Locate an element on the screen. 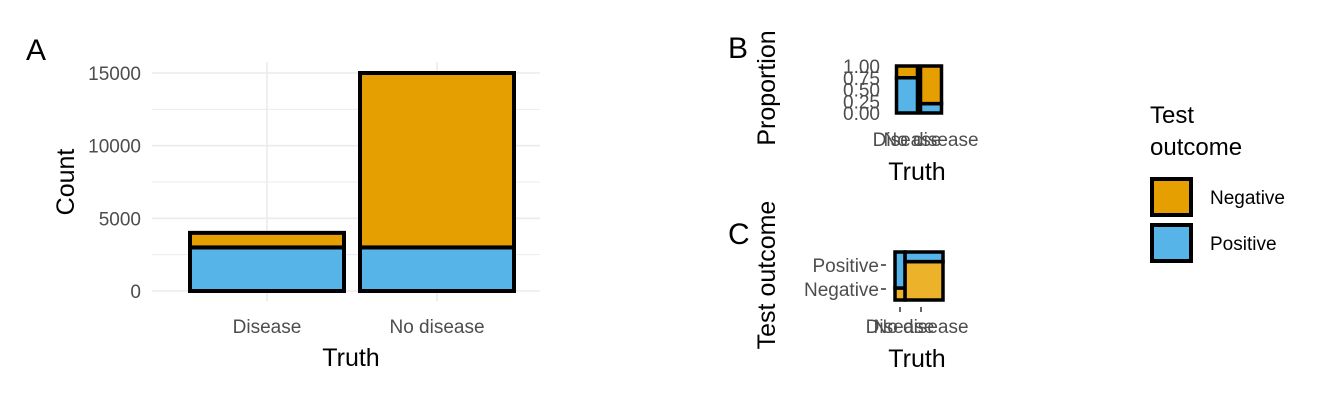 The width and height of the screenshot is (1344, 403). panel-b-label: B is located at coordinates (738, 48).